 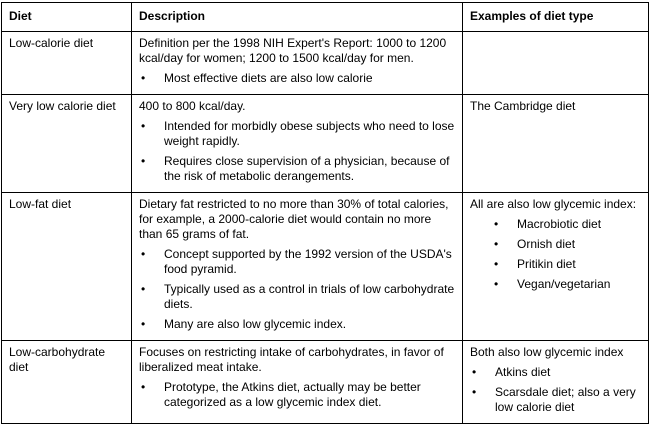 What do you see at coordinates (297, 324) in the screenshot?
I see `description-bullet: Many are also low glycemic index.` at bounding box center [297, 324].